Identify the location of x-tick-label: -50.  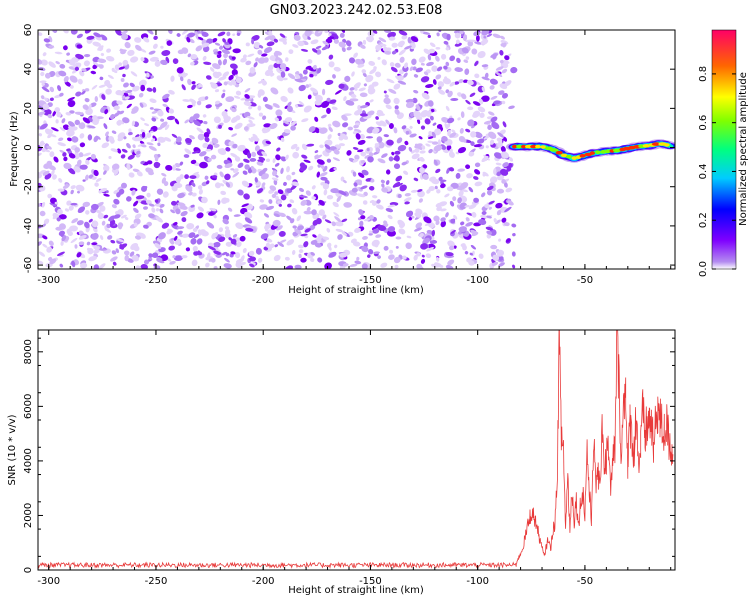
(585, 581).